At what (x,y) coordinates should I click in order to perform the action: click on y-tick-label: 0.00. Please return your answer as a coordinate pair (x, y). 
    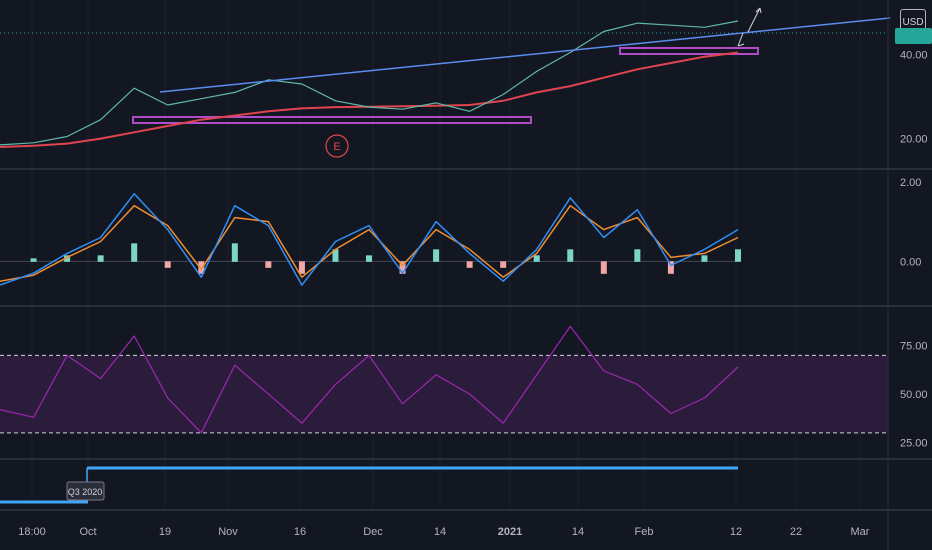
    Looking at the image, I should click on (910, 262).